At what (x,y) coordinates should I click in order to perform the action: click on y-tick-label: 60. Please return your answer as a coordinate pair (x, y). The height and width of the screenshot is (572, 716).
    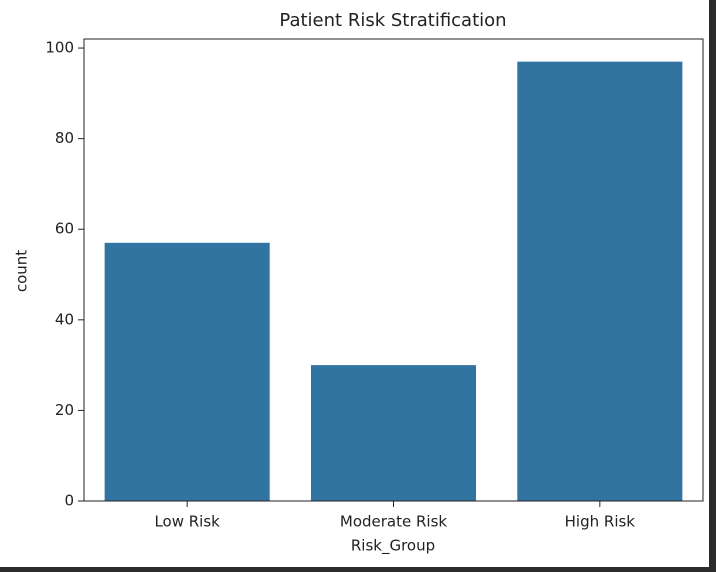
    Looking at the image, I should click on (64, 229).